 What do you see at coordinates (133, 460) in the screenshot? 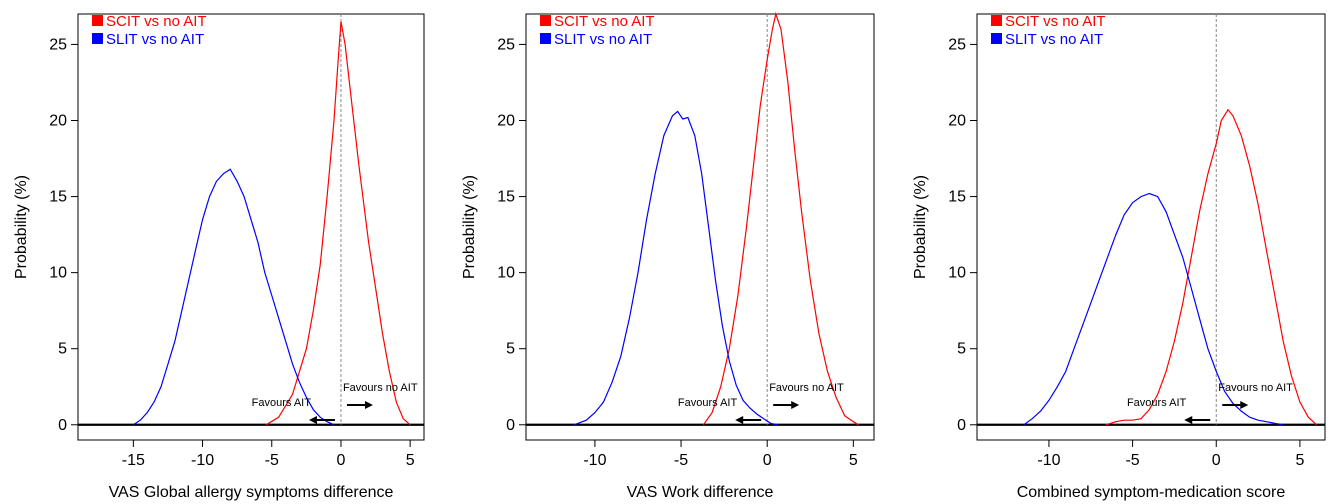
I see `x-tick-label: -15` at bounding box center [133, 460].